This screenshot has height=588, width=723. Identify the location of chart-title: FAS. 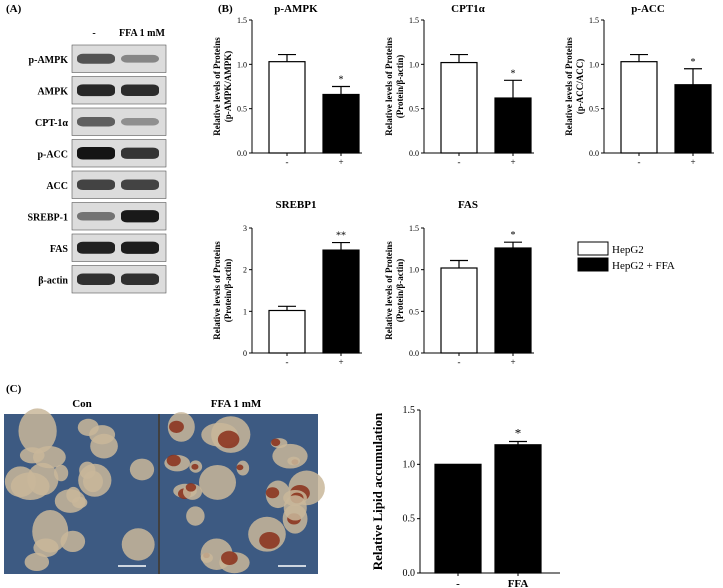
(468, 205).